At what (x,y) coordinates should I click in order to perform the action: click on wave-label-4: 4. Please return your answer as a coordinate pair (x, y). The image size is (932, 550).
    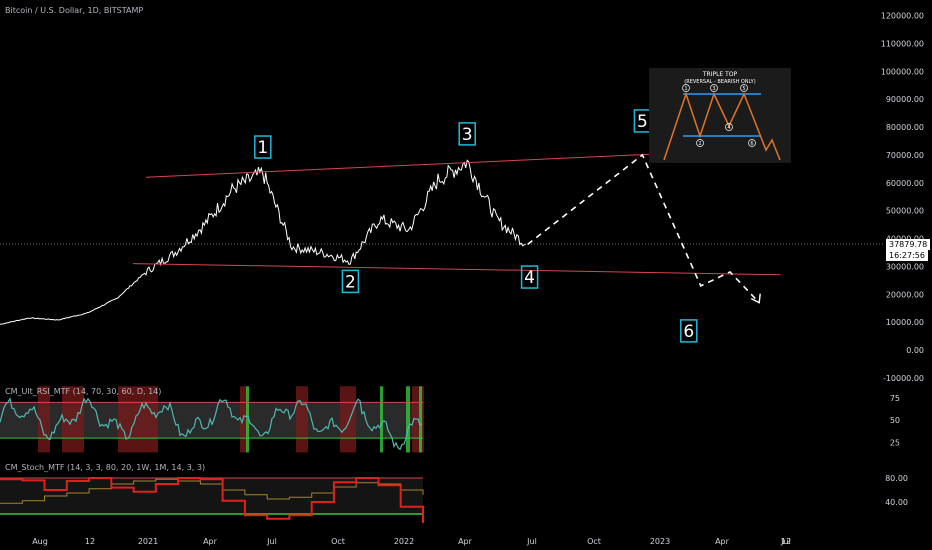
    Looking at the image, I should click on (529, 277).